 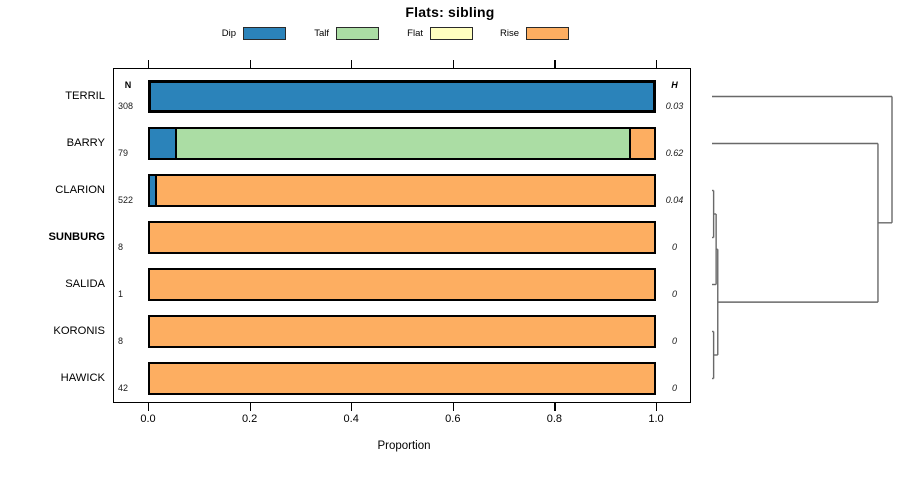 I want to click on row-label: SALIDA, so click(x=85, y=284).